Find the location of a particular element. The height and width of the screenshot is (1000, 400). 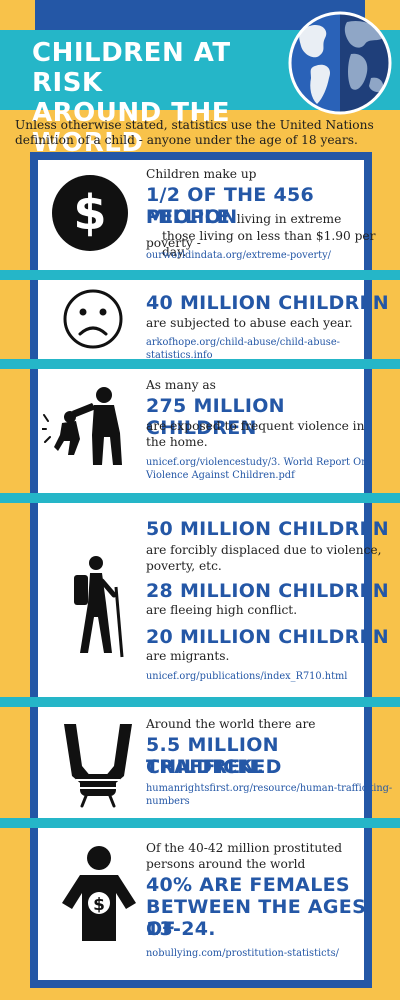

prostitution-lead-2: persons around the world is located at coordinates (226, 864).